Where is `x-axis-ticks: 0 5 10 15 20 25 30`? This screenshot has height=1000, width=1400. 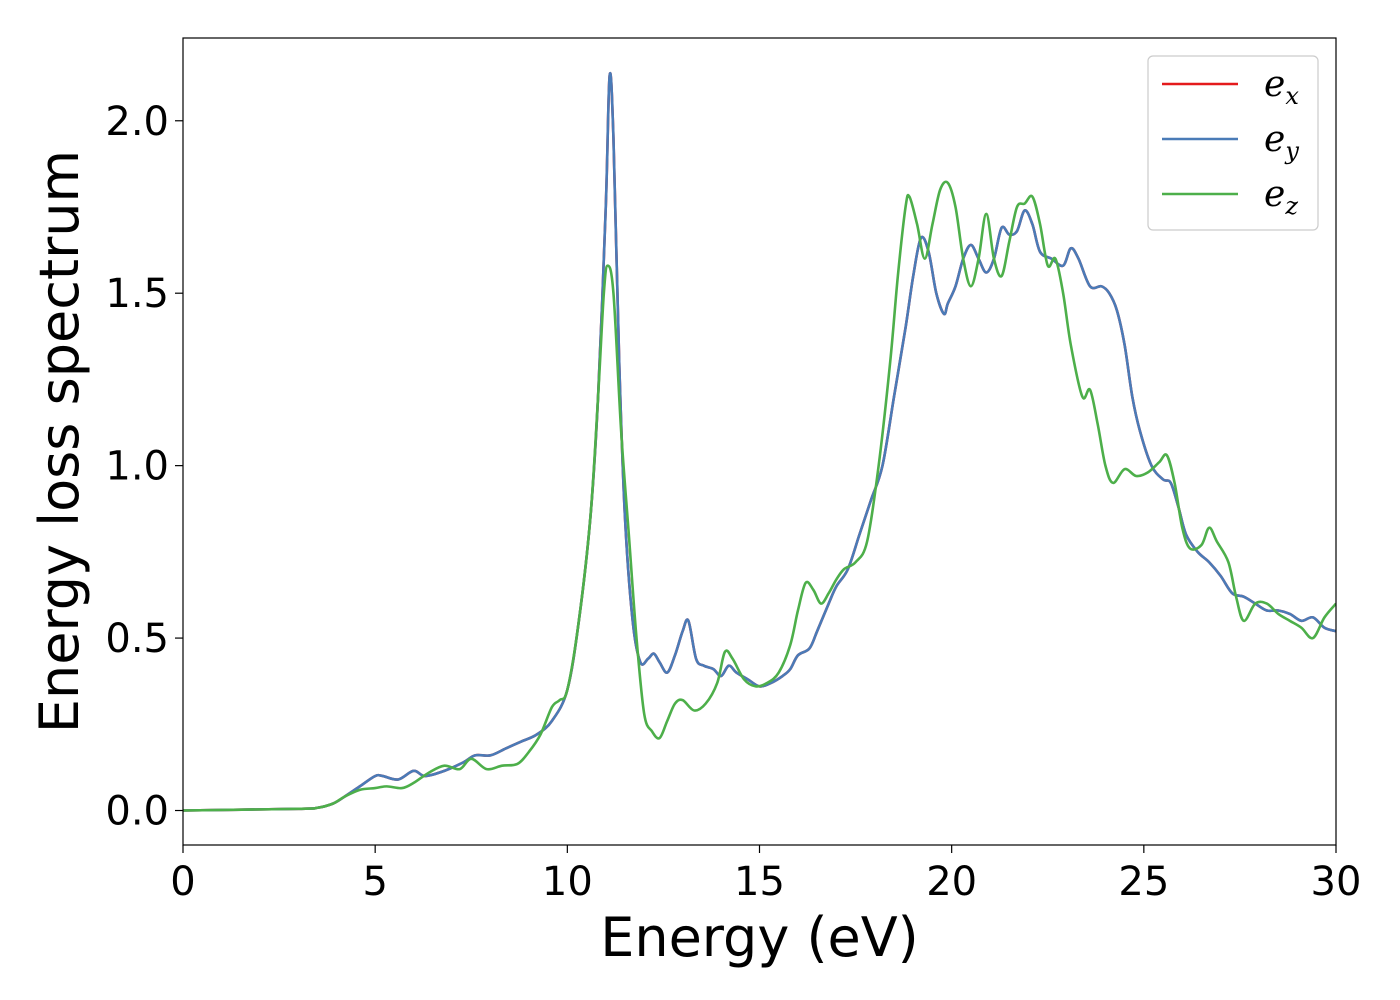
x-axis-ticks: 0 5 10 15 20 25 30 is located at coordinates (765, 875).